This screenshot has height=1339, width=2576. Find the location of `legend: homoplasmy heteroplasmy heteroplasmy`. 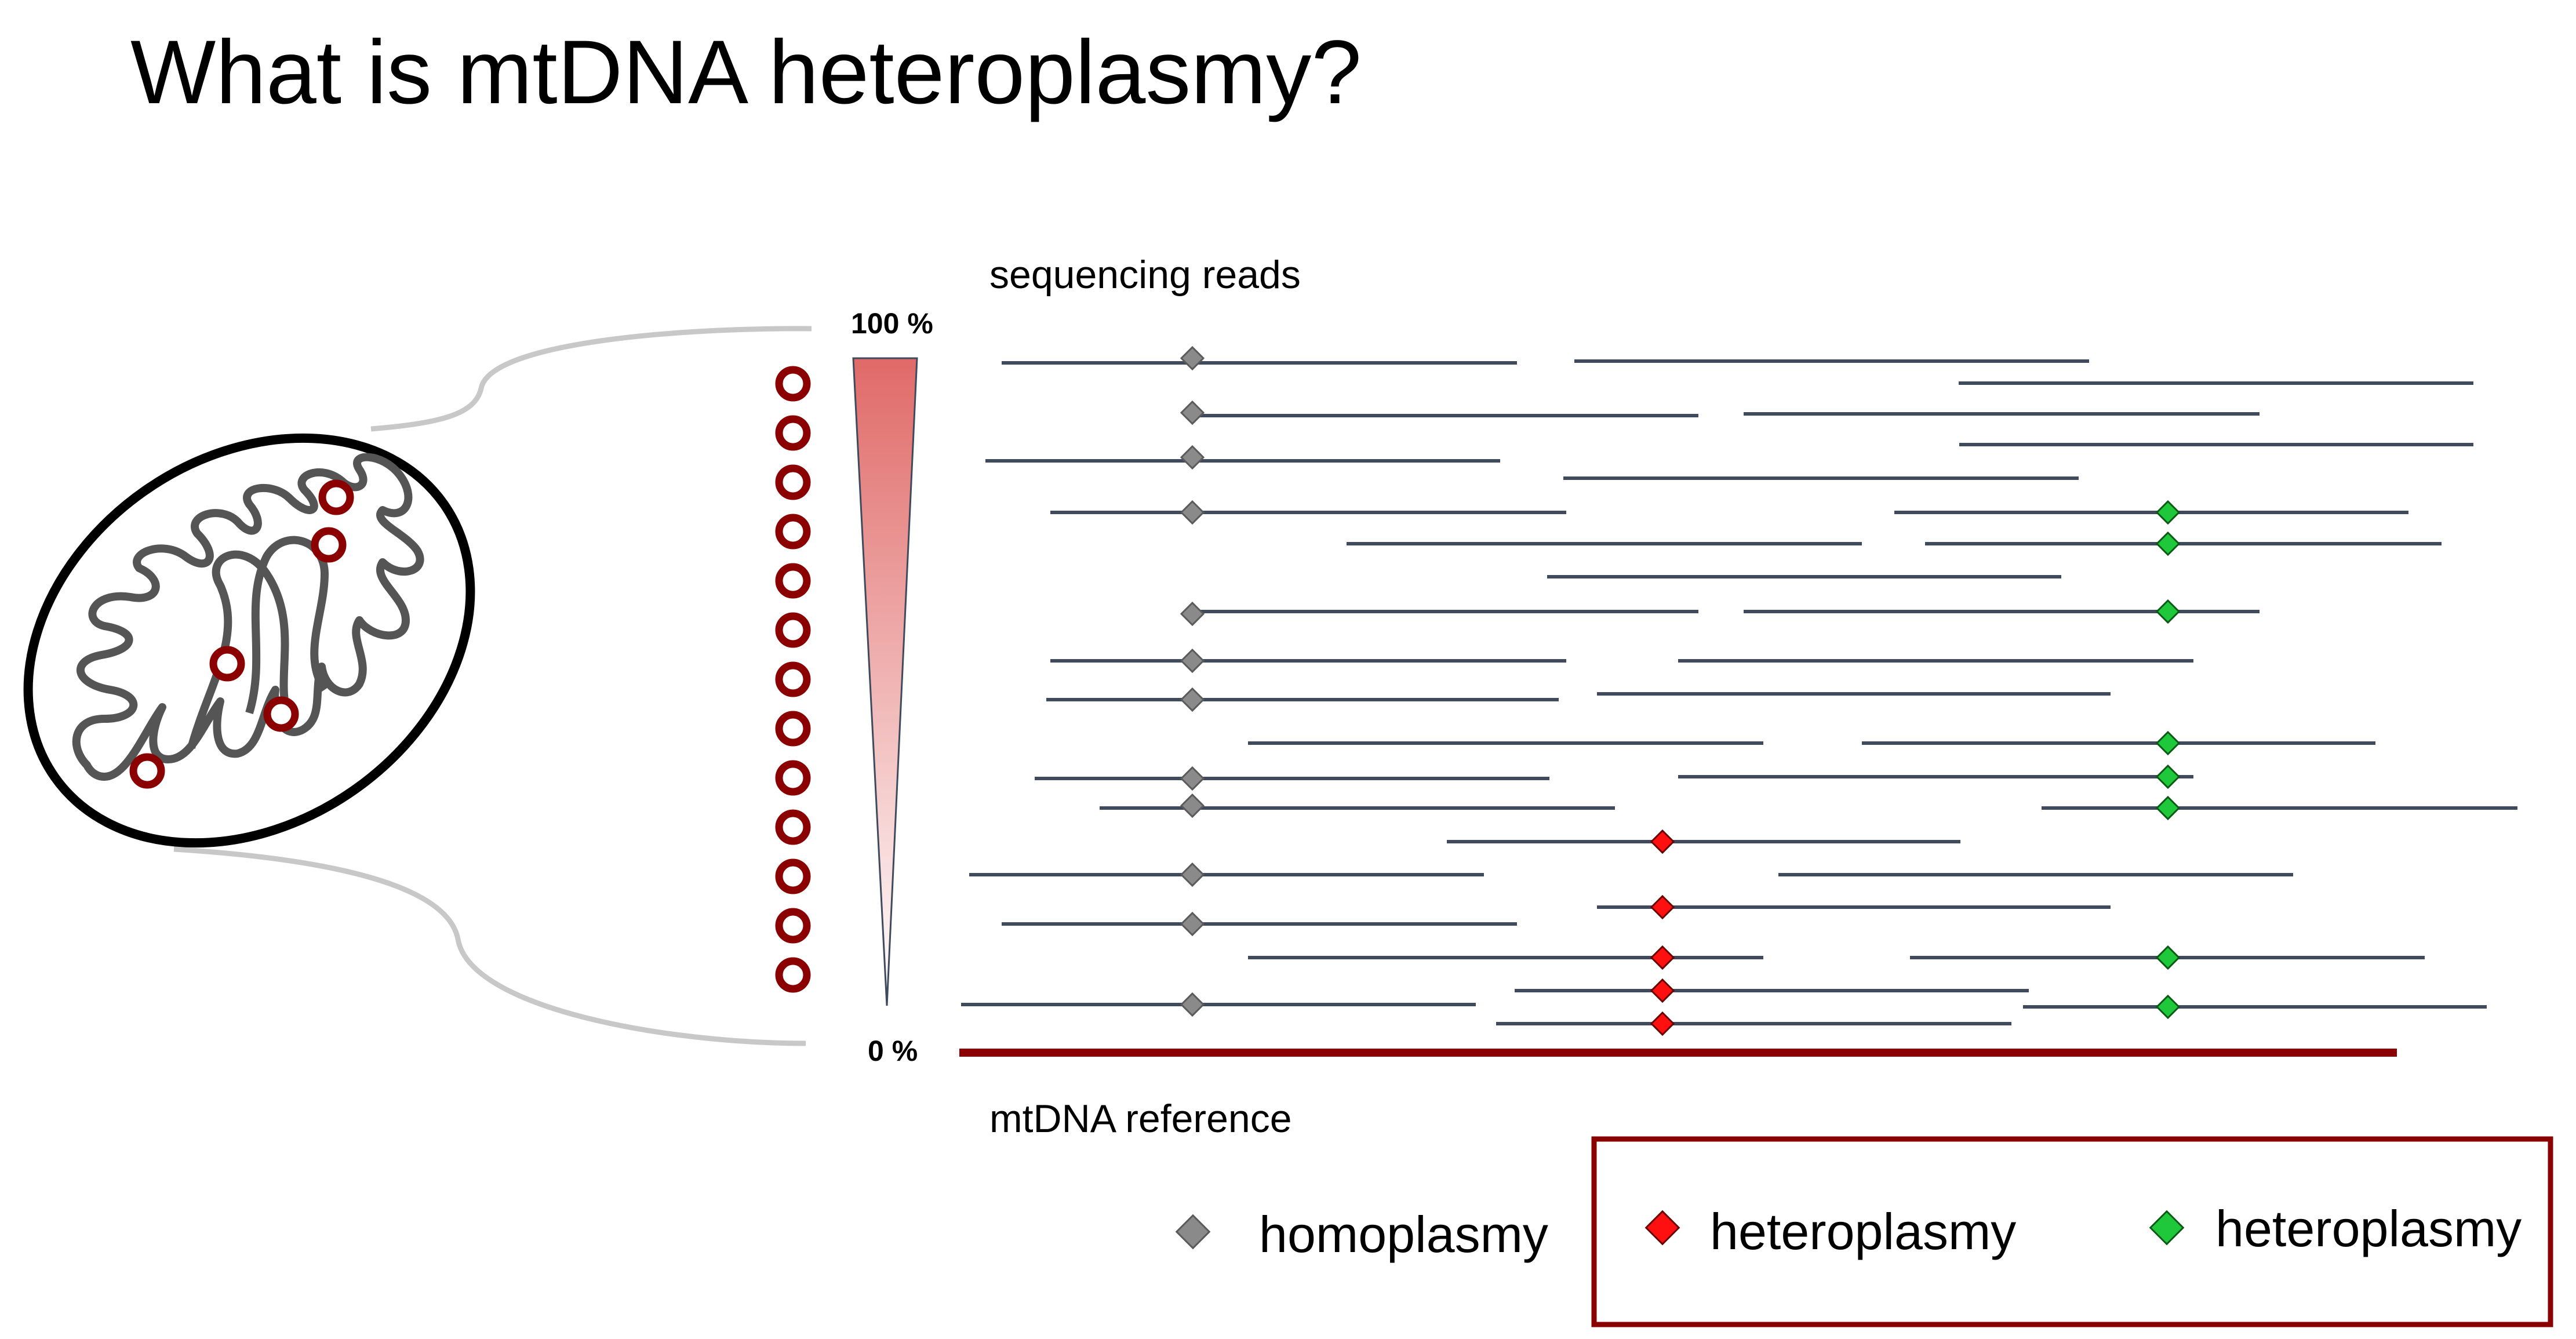

legend: homoplasmy heteroplasmy heteroplasmy is located at coordinates (1864, 1231).